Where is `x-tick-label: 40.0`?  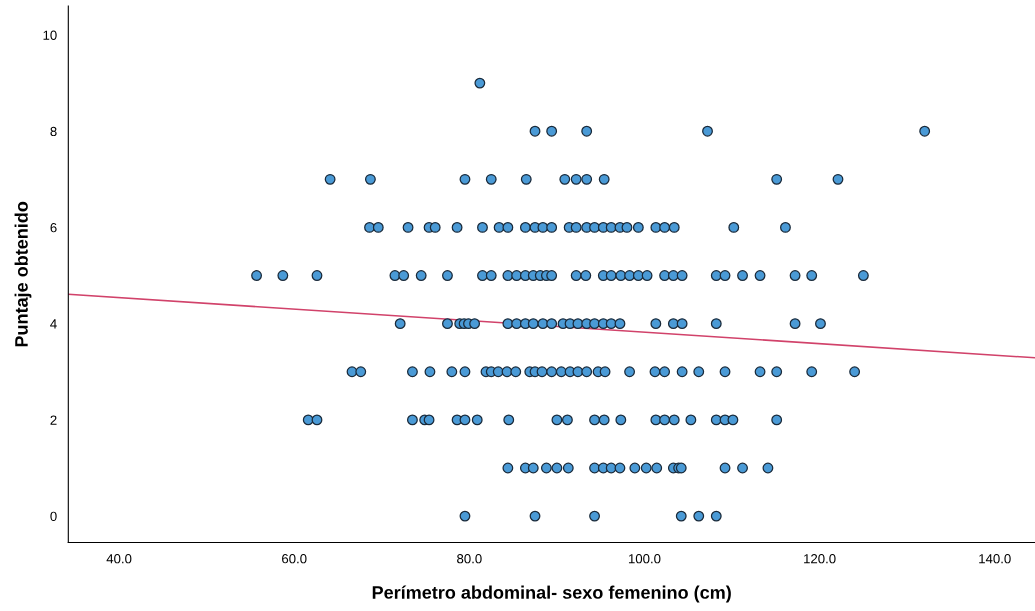
x-tick-label: 40.0 is located at coordinates (119, 559).